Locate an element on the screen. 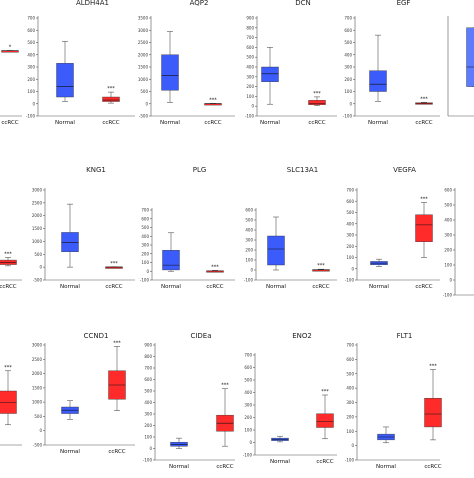  chart-title: VEGFA is located at coordinates (404, 170).